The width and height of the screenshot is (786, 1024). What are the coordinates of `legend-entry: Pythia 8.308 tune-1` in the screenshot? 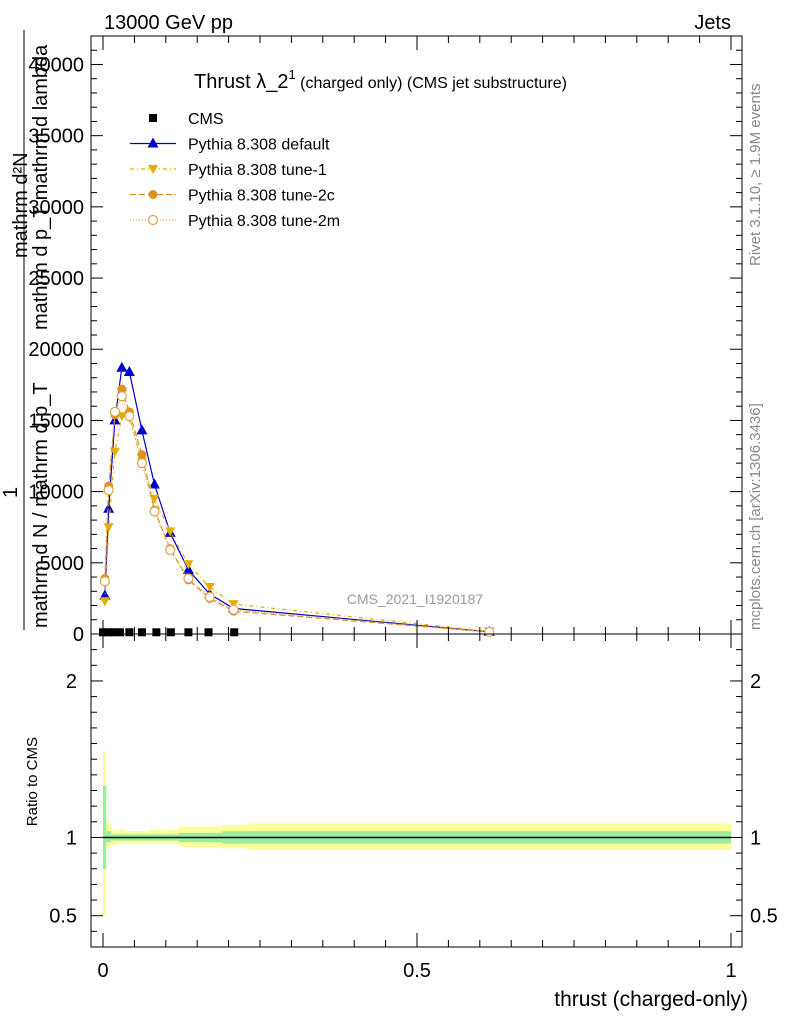 It's located at (228, 170).